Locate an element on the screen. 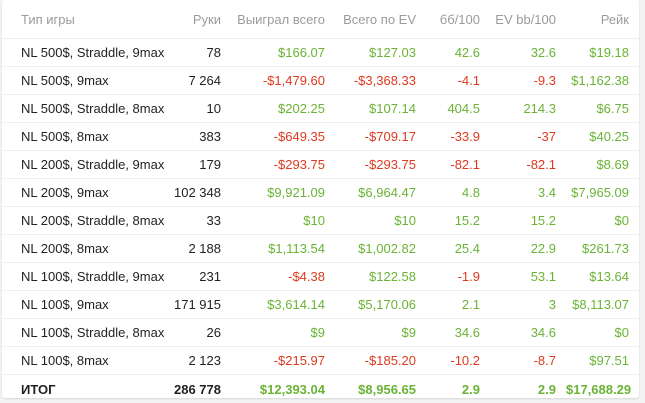 This screenshot has height=403, width=645. cell-ev-bb100: -37 is located at coordinates (528, 136).